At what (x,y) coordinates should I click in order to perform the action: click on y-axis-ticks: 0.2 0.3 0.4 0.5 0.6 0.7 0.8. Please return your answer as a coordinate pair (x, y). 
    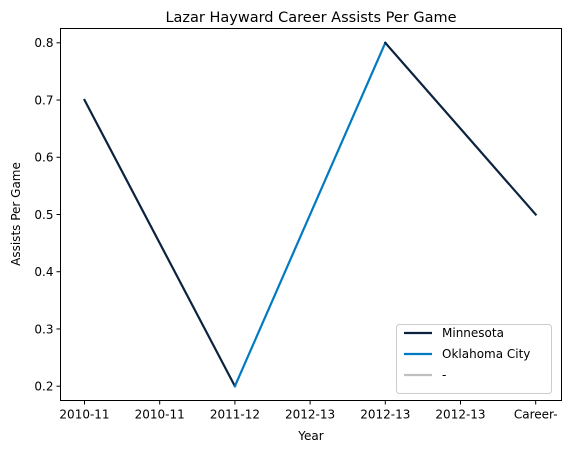
    Looking at the image, I should click on (47, 214).